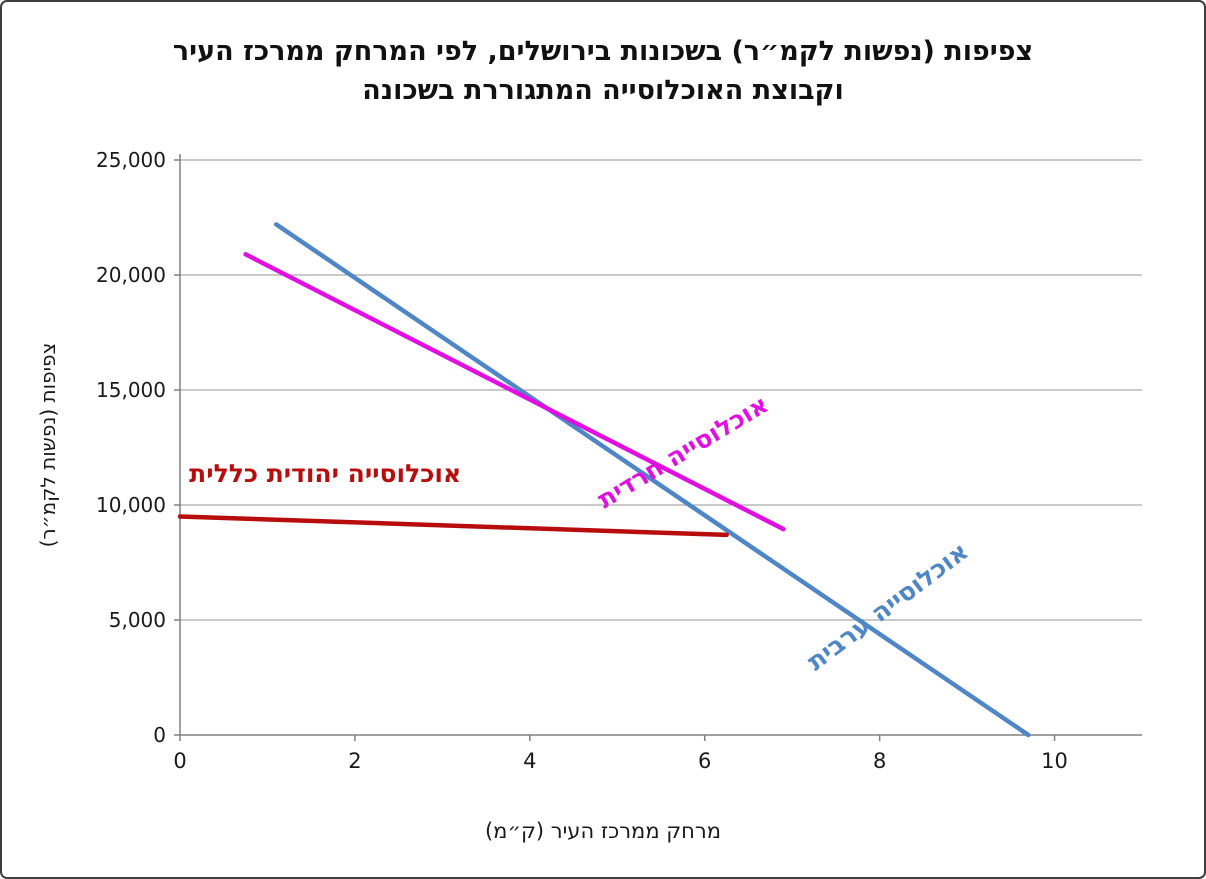 The image size is (1206, 879). What do you see at coordinates (888, 606) in the screenshot?
I see `series-inline-label: אוכלוסייה ערבית` at bounding box center [888, 606].